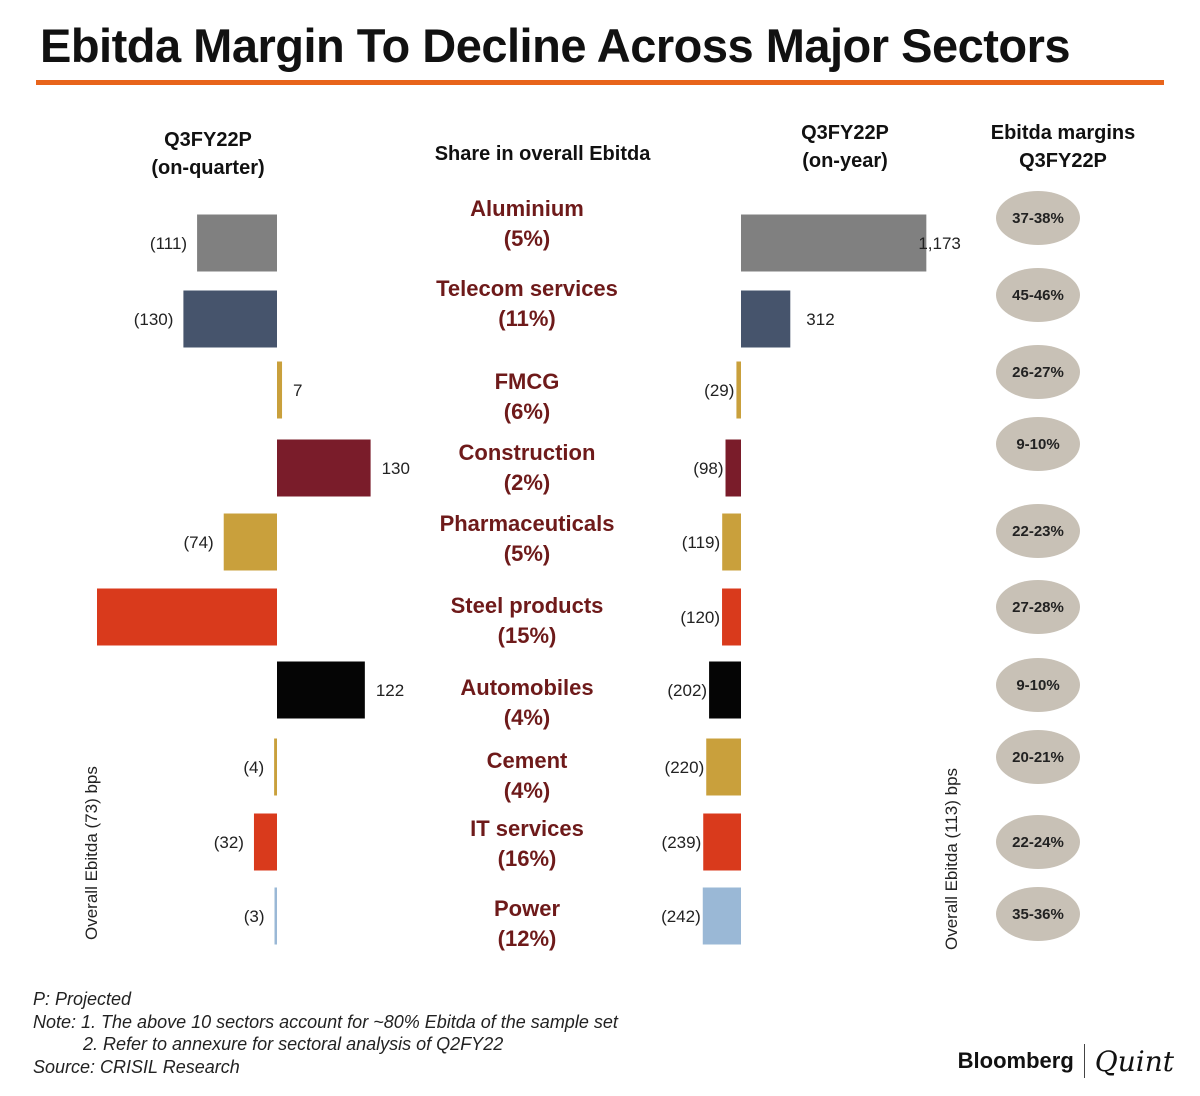 Image resolution: width=1200 pixels, height=1096 pixels. I want to click on label-yr-1: 312, so click(820, 319).